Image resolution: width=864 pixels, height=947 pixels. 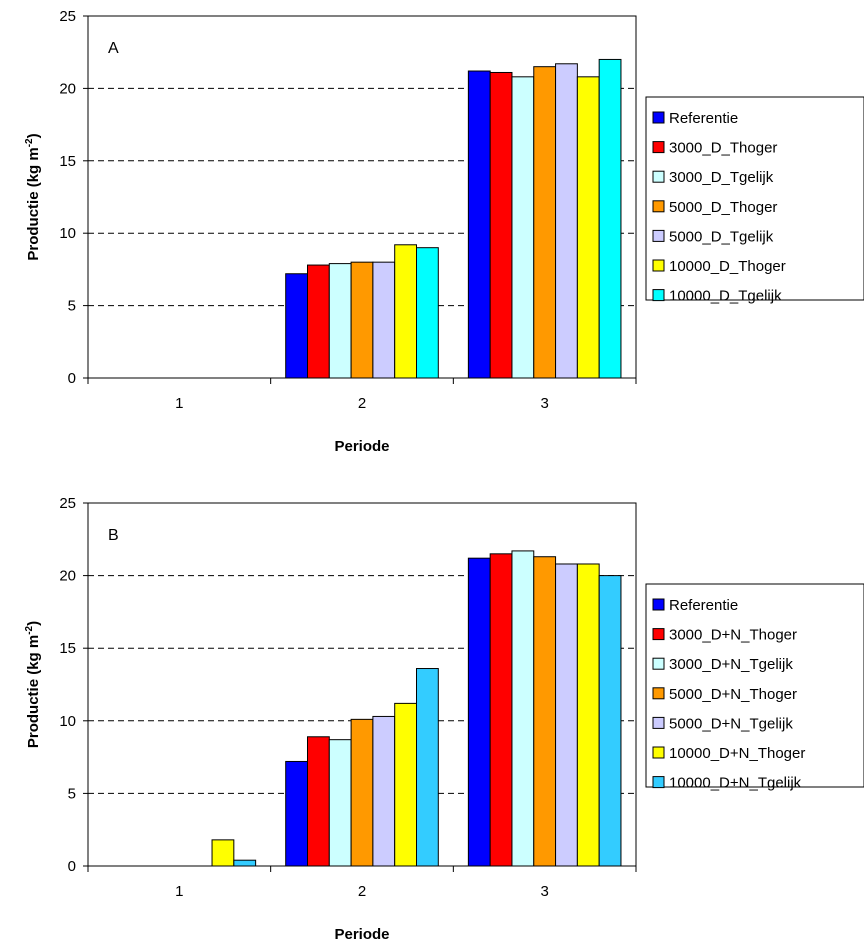 I want to click on legend-label: 3000_D_Thoger, so click(x=723, y=148).